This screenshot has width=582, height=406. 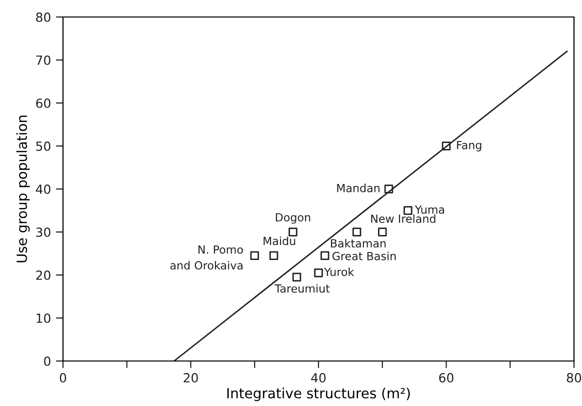 What do you see at coordinates (191, 377) in the screenshot?
I see `x-tick-label: 20` at bounding box center [191, 377].